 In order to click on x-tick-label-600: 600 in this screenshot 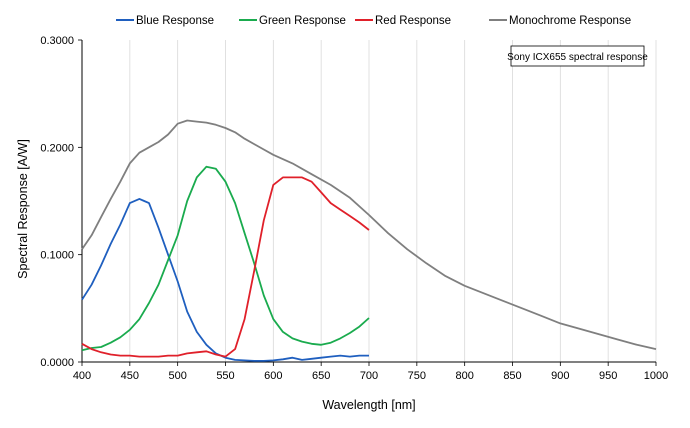, I will do `click(273, 376)`.